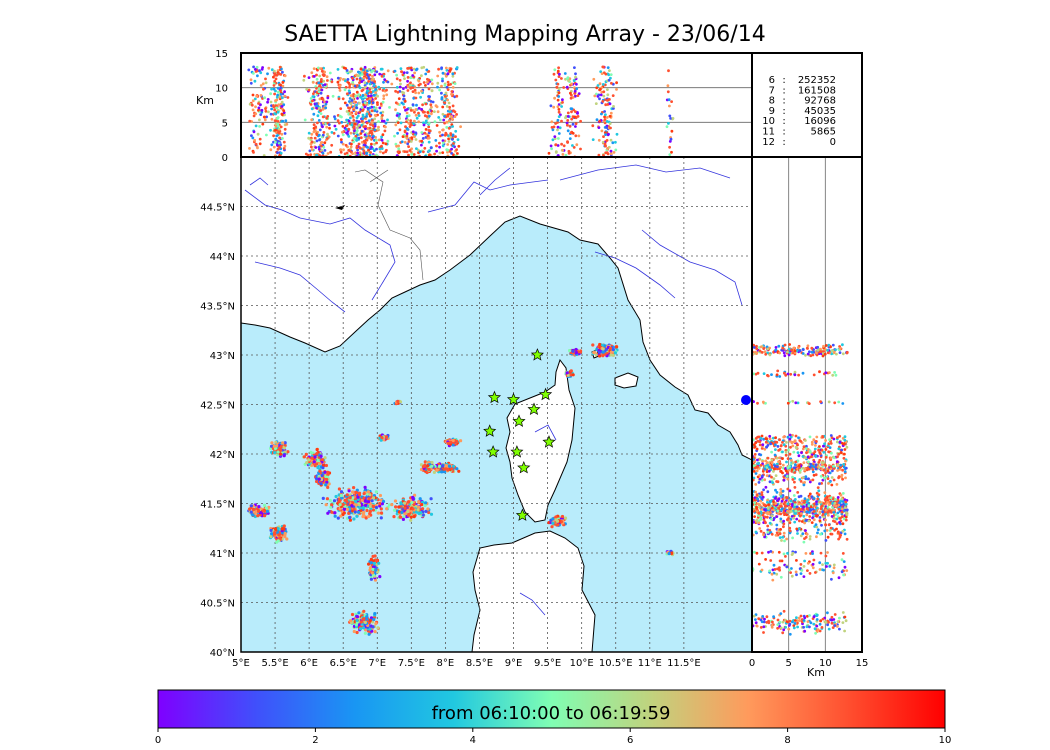  I want to click on borders, so click(389, 225).